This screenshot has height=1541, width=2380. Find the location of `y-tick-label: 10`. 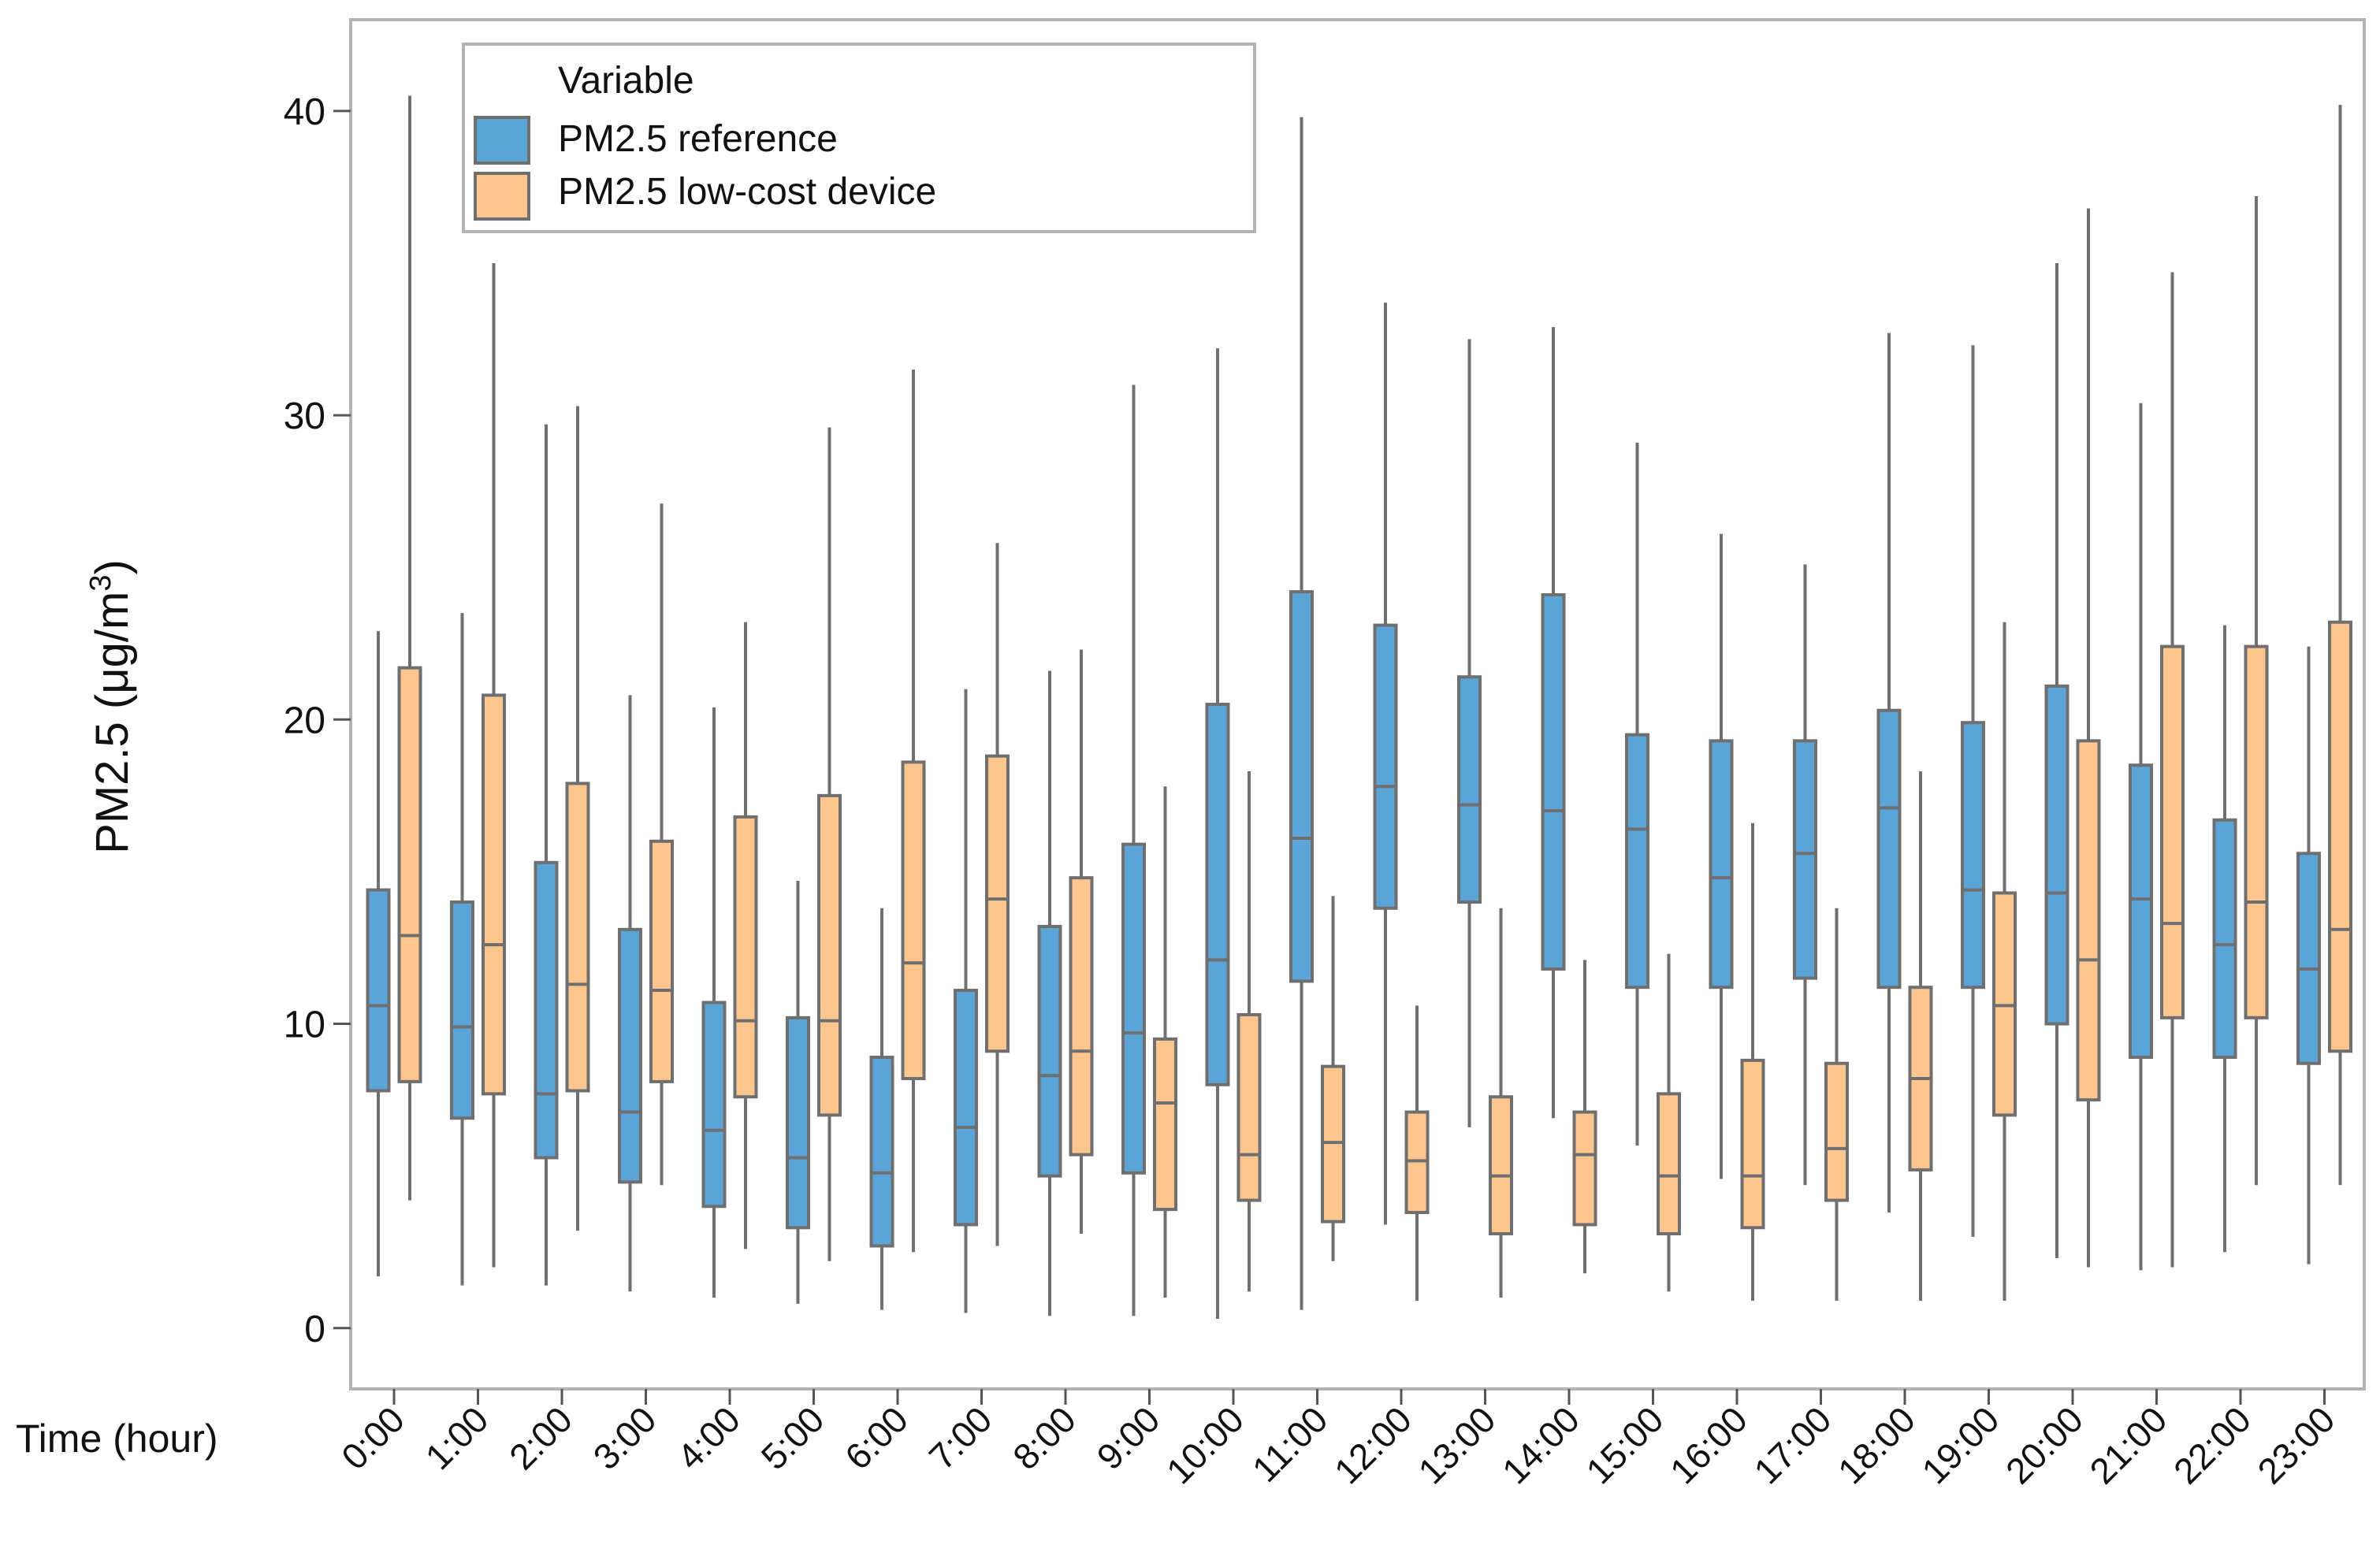

y-tick-label: 10 is located at coordinates (304, 1025).